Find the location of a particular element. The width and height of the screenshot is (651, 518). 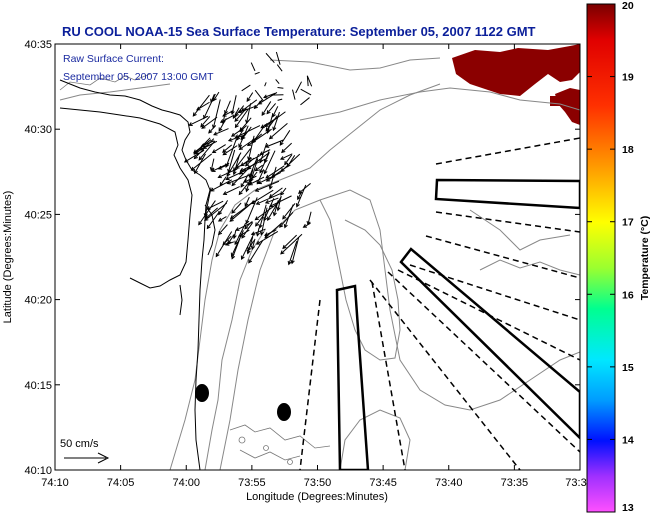

x-tick-label: 73:50 is located at coordinates (318, 483).